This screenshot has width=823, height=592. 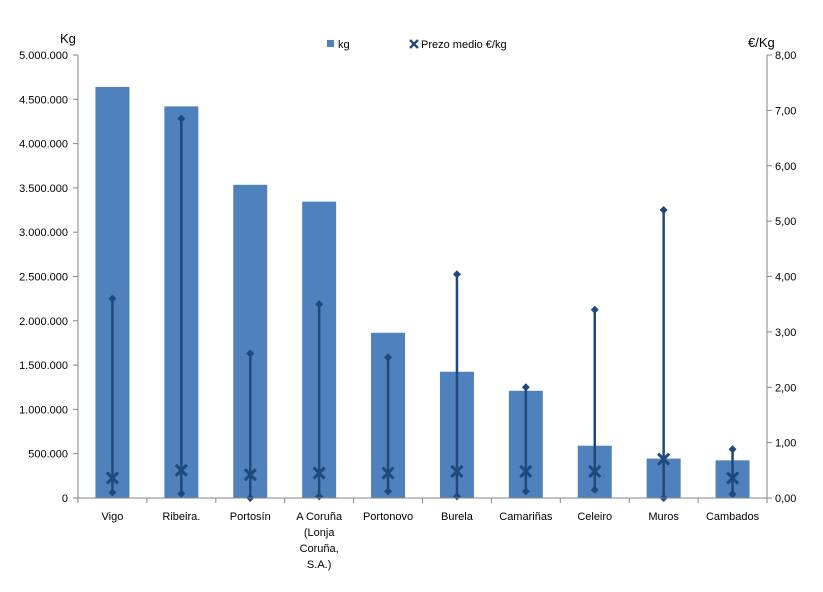 What do you see at coordinates (43, 322) in the screenshot?
I see `left-tick-label: 2.000.000` at bounding box center [43, 322].